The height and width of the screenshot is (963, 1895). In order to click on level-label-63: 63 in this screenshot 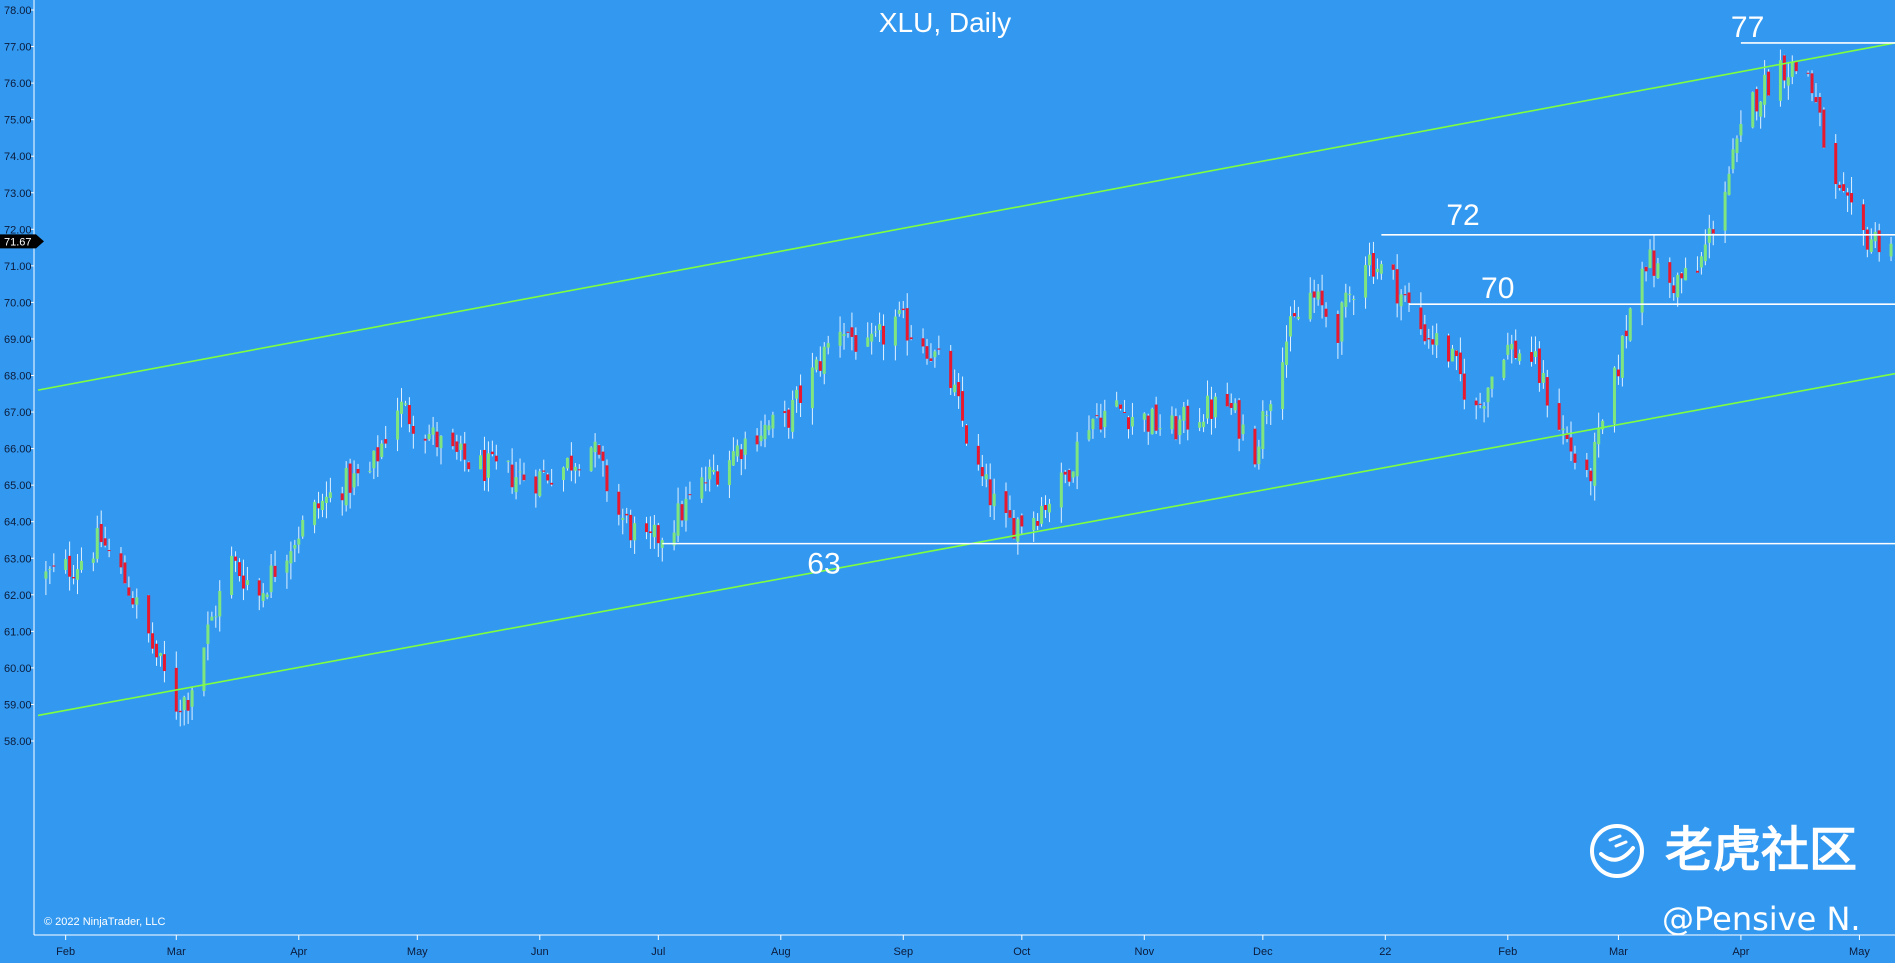, I will do `click(823, 564)`.